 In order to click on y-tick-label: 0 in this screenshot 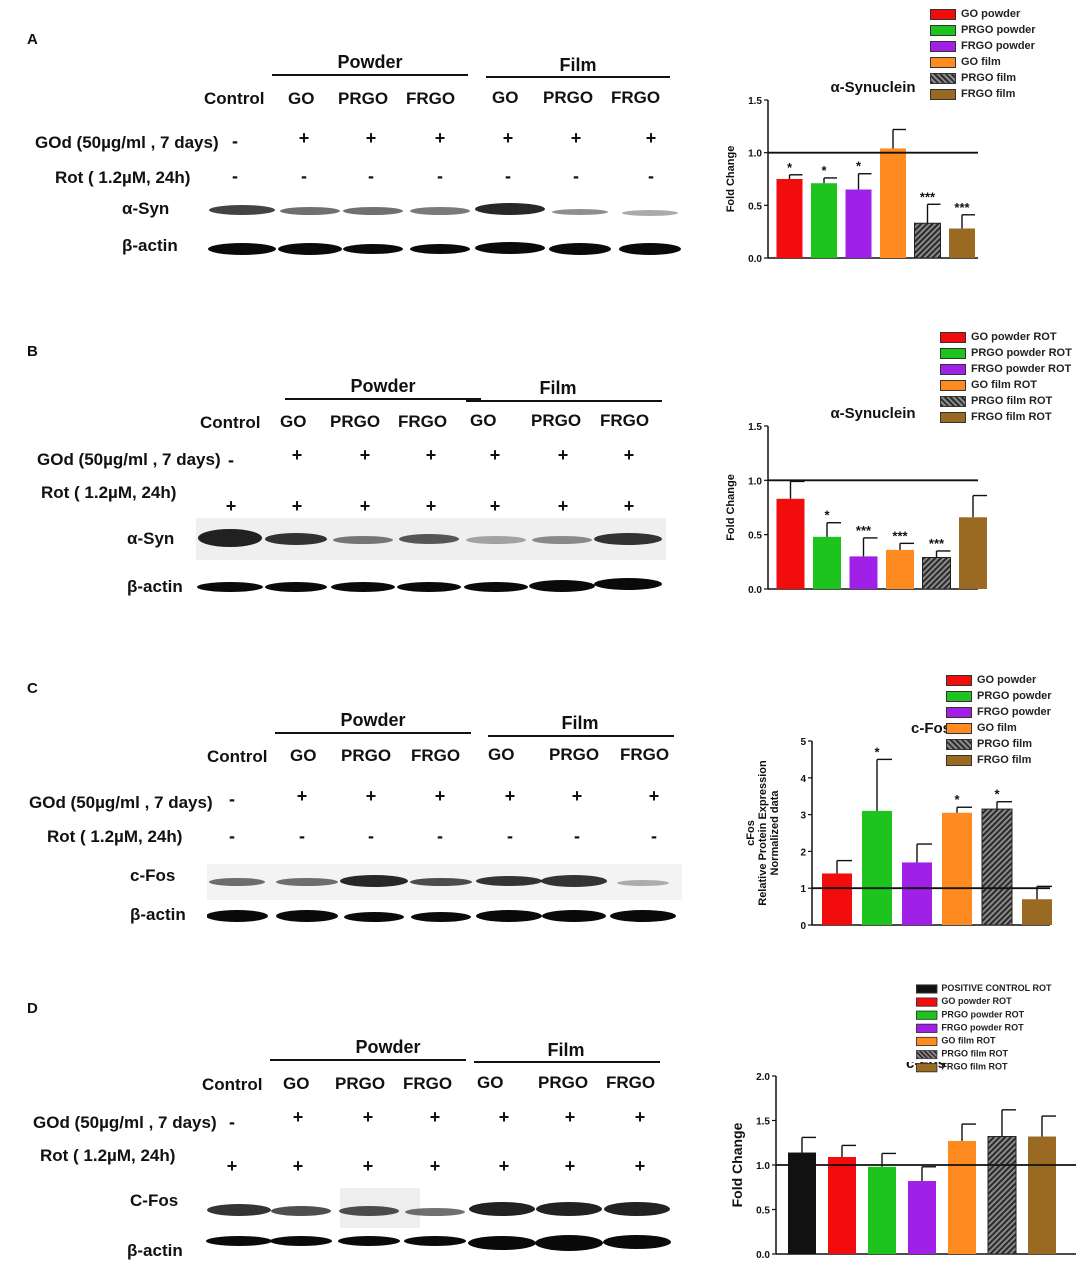, I will do `click(803, 926)`.